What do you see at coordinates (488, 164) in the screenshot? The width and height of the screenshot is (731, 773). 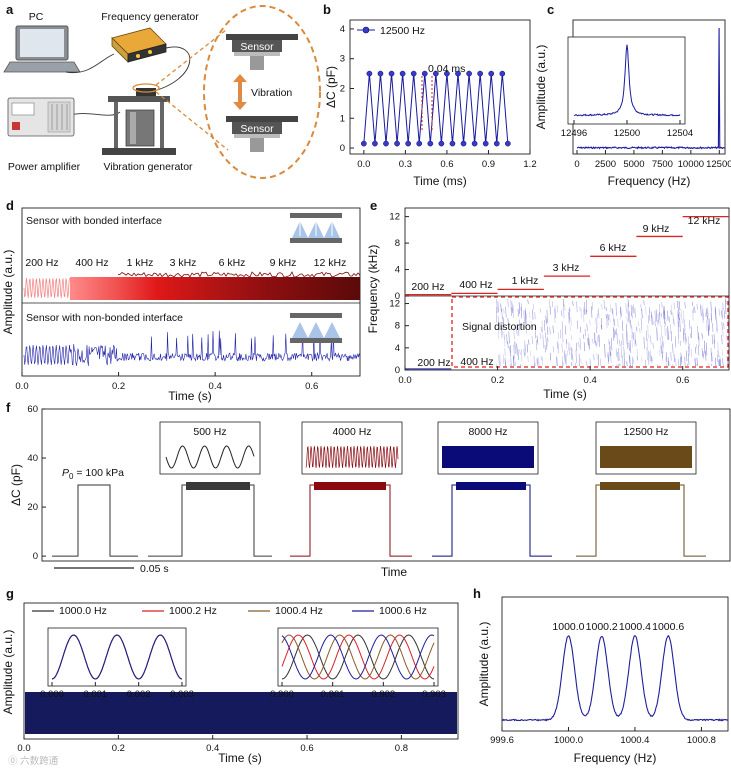 I see `panel-b-xtick-label: 0.9` at bounding box center [488, 164].